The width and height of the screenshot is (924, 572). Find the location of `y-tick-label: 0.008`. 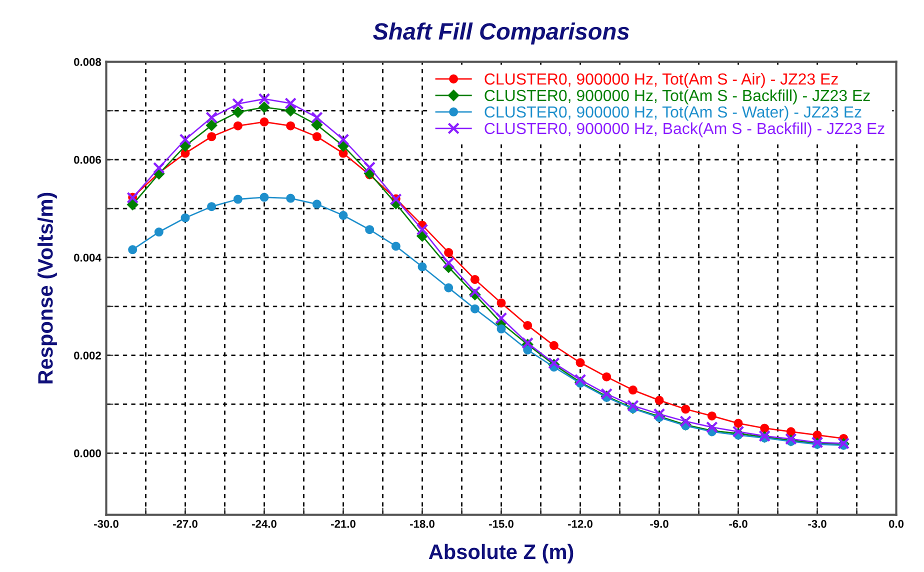

y-tick-label: 0.008 is located at coordinates (88, 62).